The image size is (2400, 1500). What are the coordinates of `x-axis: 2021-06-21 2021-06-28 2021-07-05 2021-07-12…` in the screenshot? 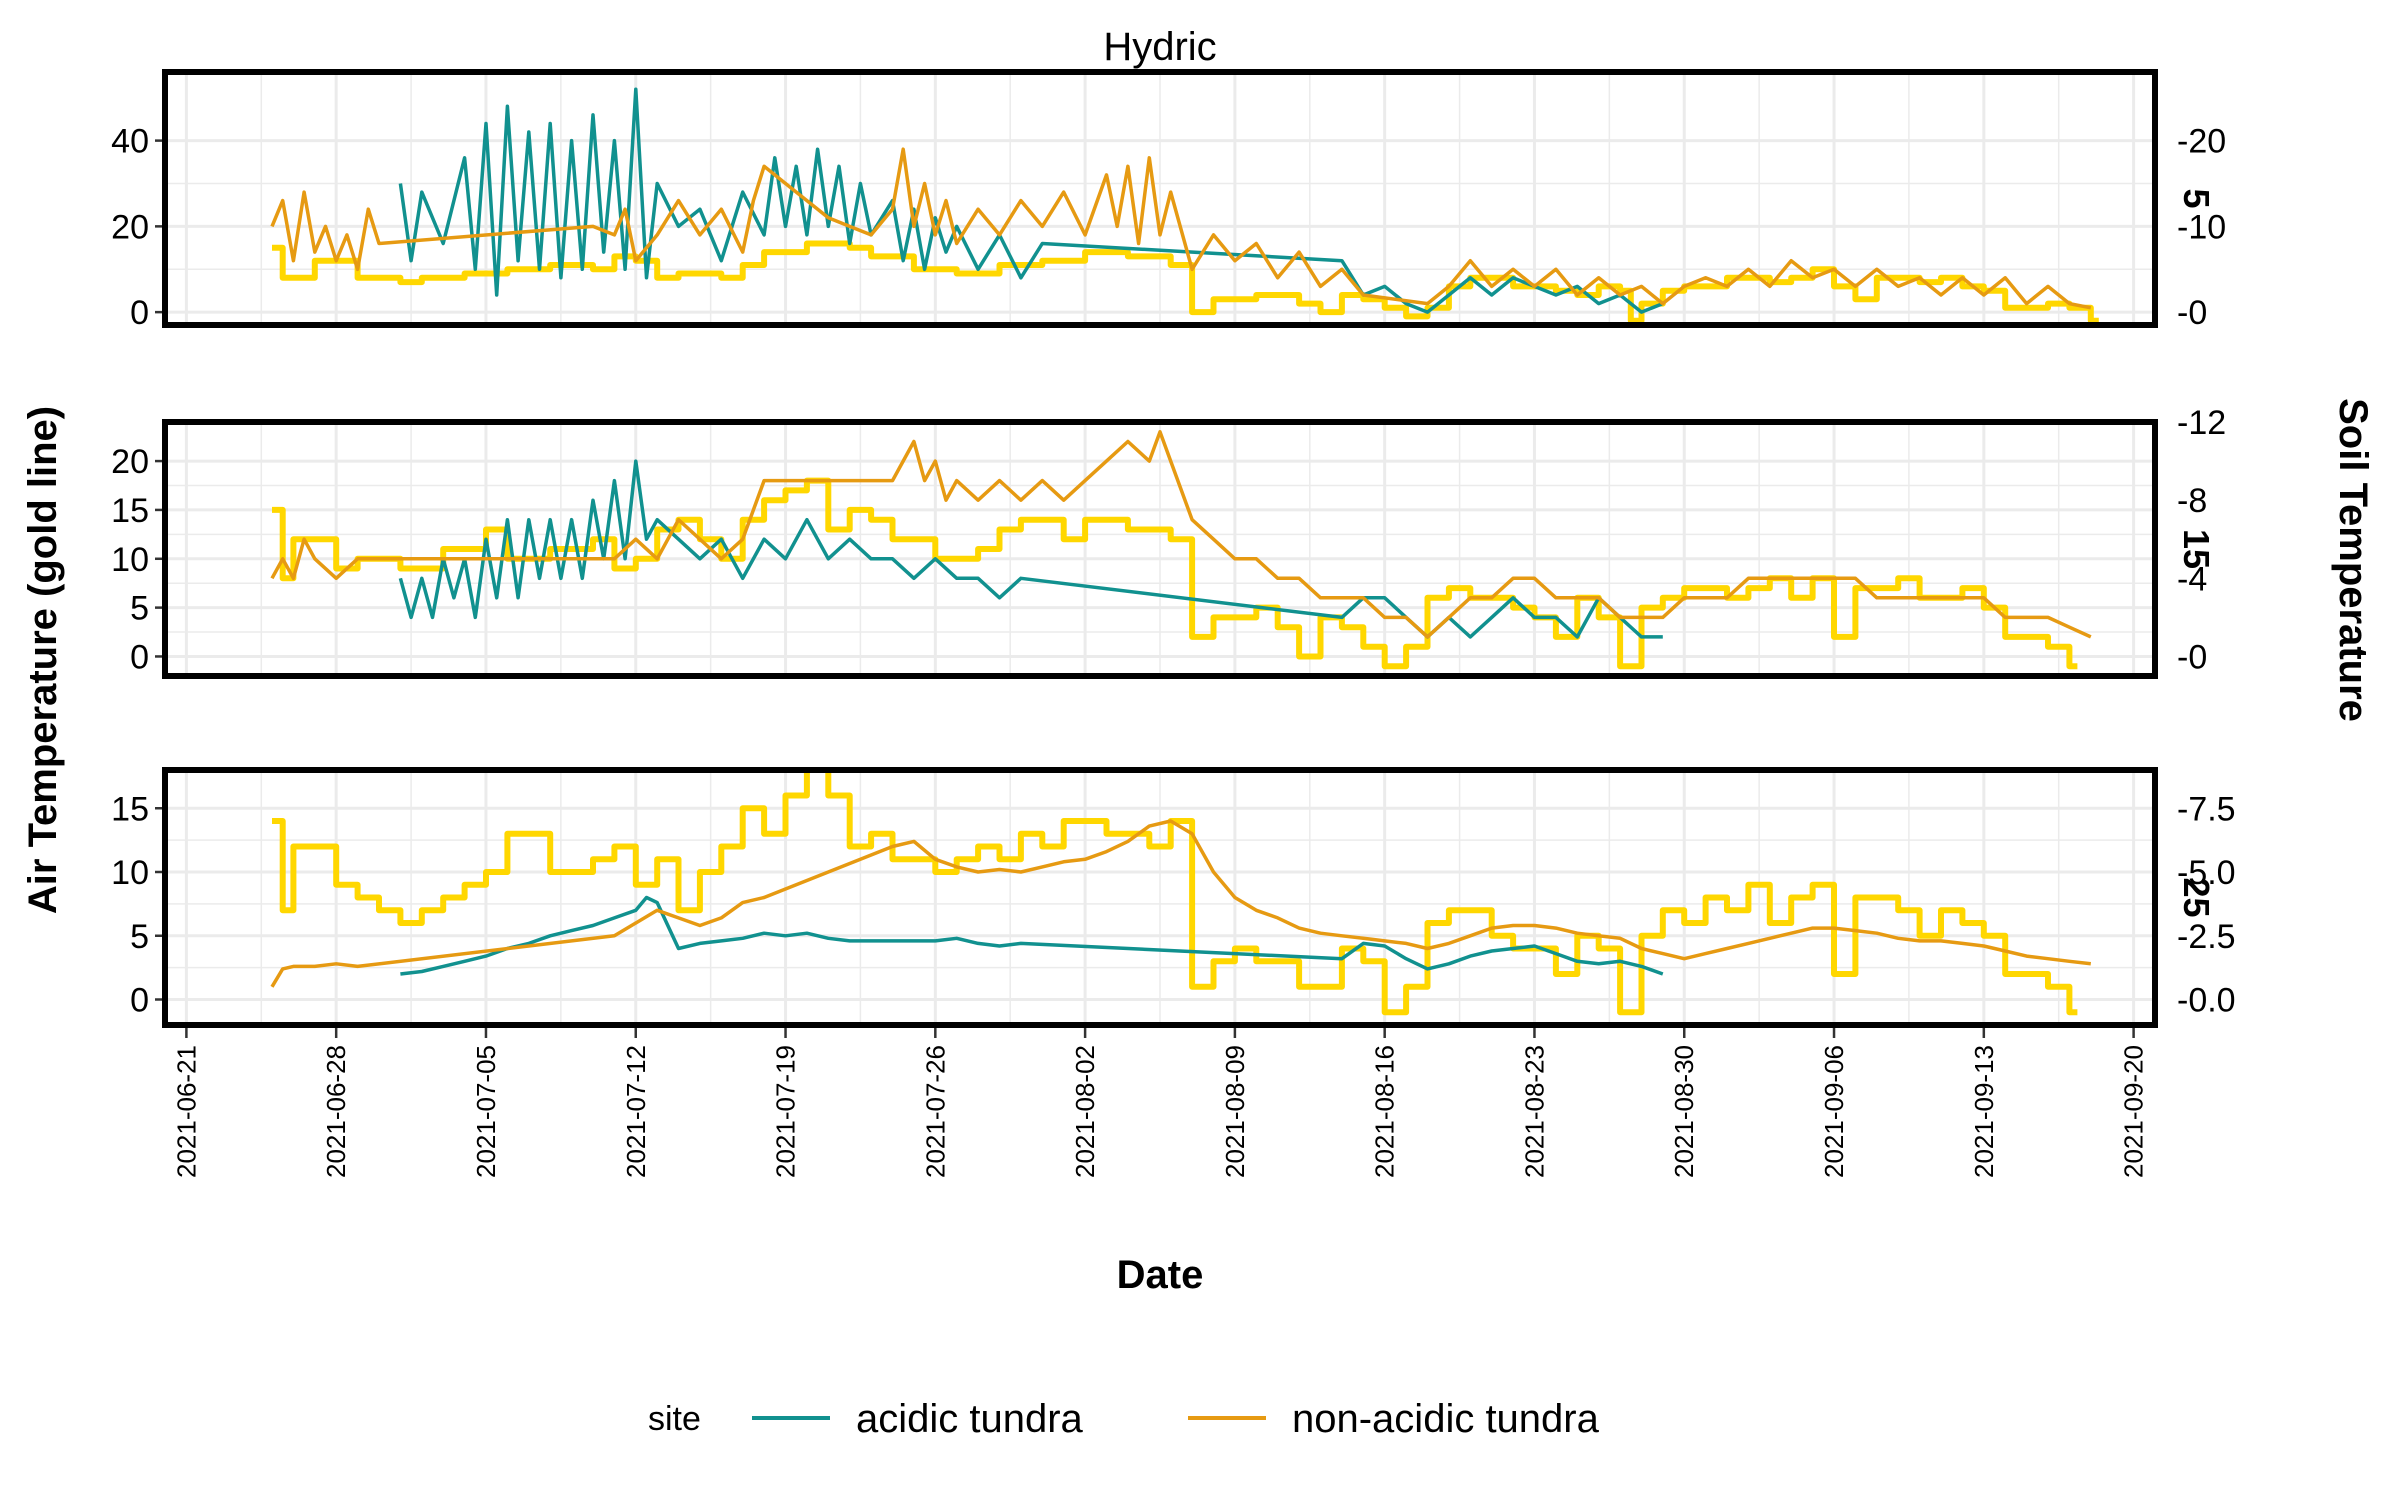 It's located at (1160, 1103).